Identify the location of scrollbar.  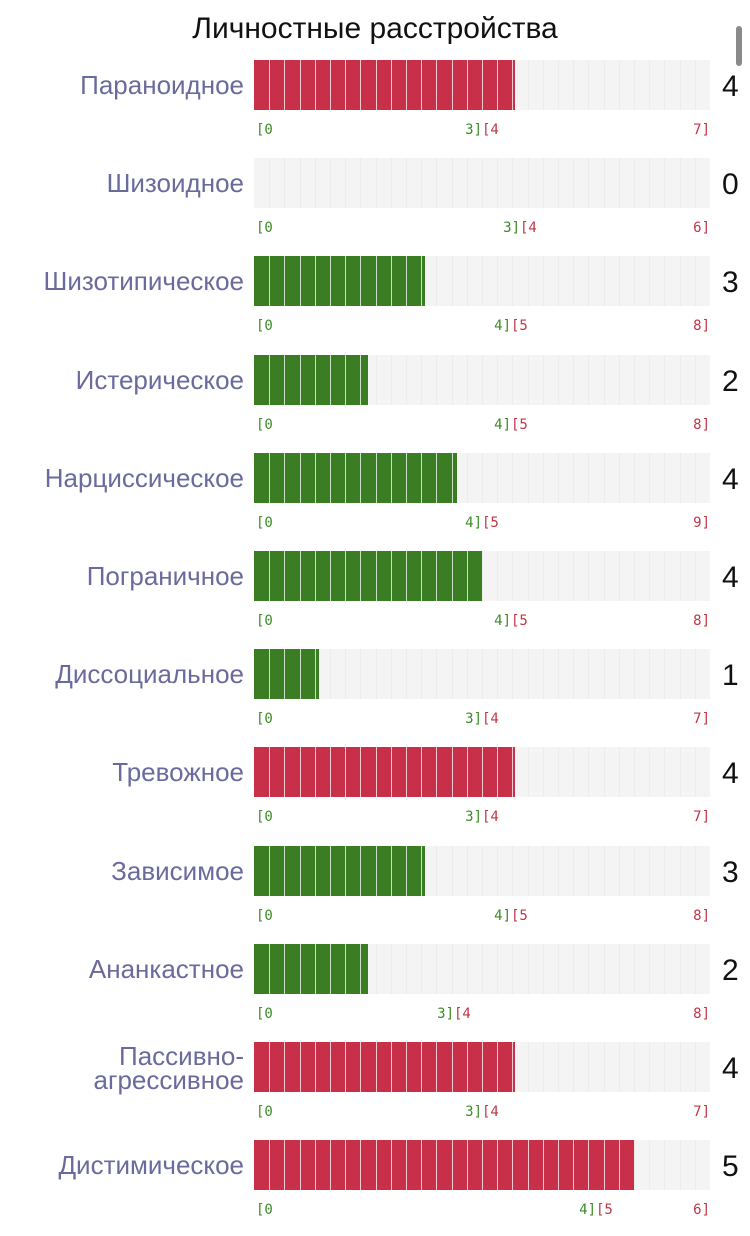
(739, 46).